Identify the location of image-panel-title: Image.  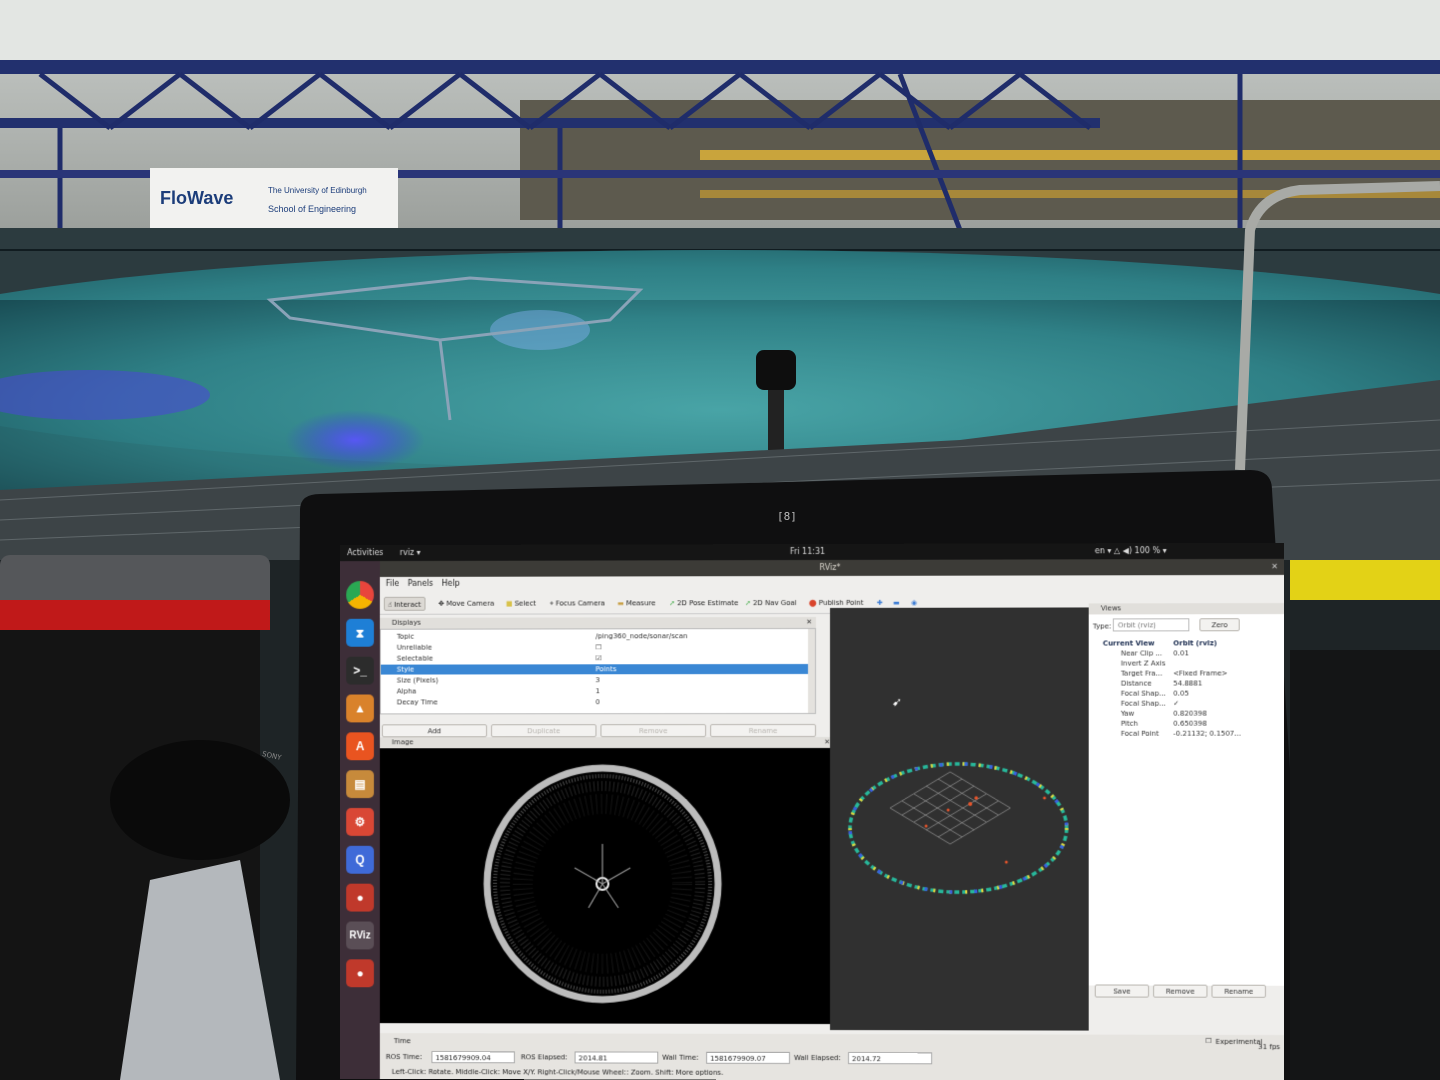
(403, 742).